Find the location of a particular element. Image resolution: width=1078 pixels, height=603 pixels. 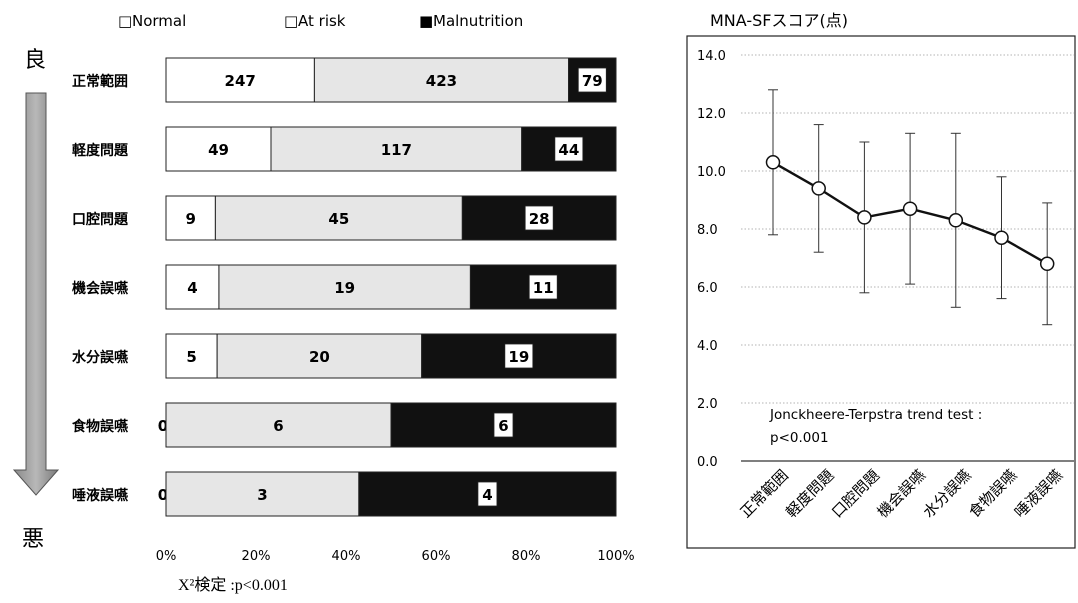

left-legend: Normal □ At risk □ Malnutrition ■ is located at coordinates (320, 21).